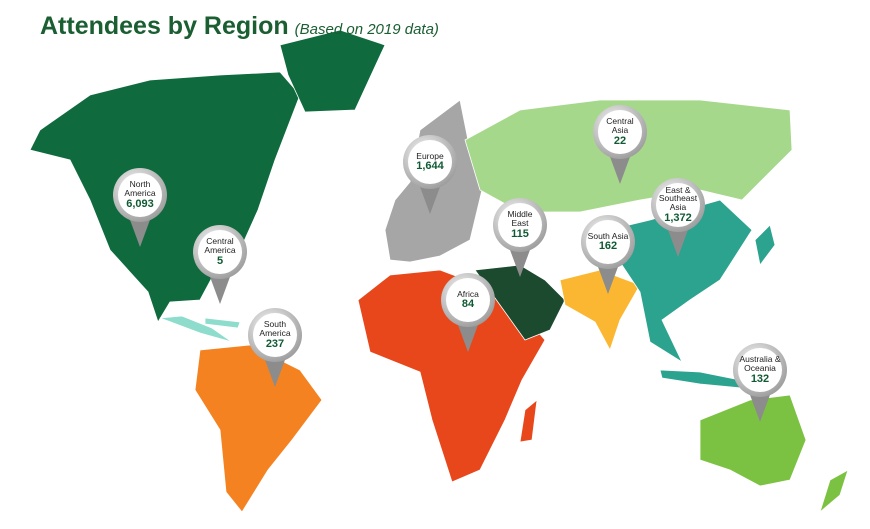  Describe the element at coordinates (834, 491) in the screenshot. I see `new-zealand` at that location.